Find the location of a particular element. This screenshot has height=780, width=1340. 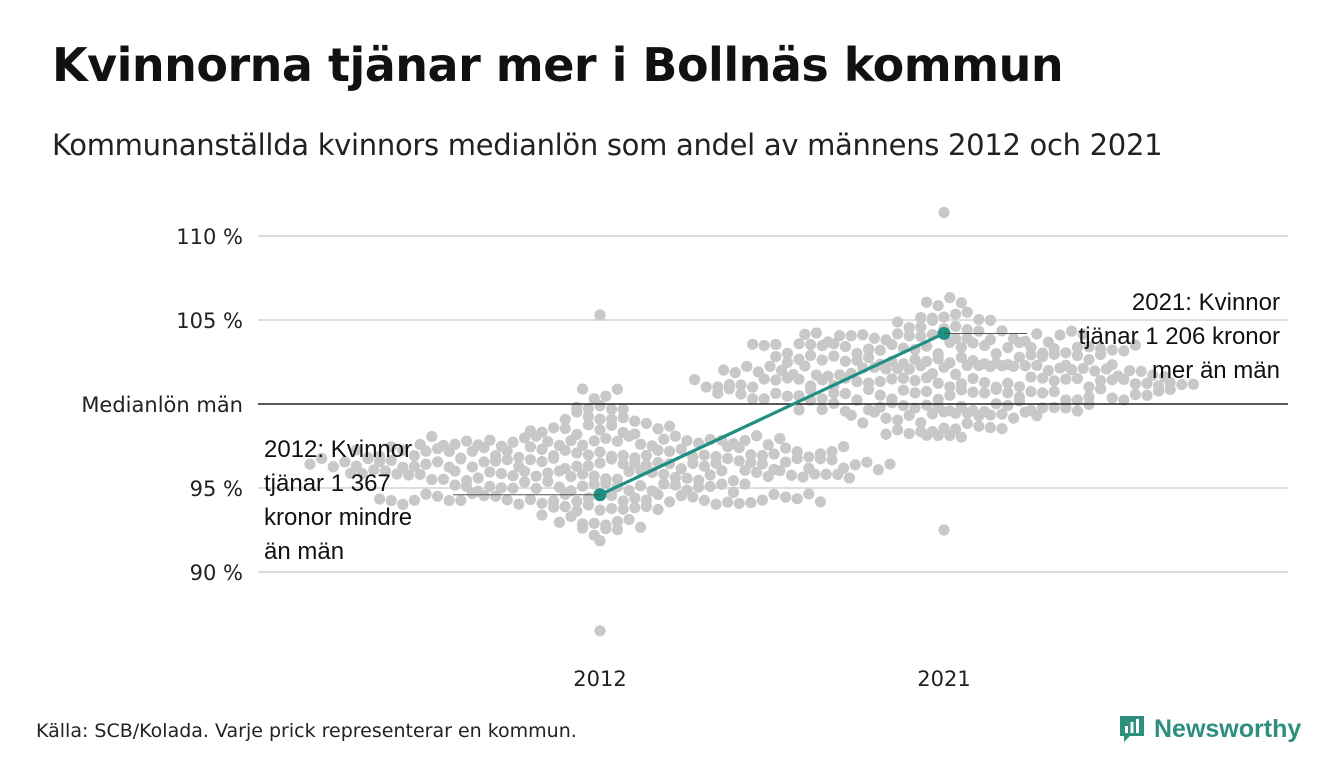

reference-line-group: Medianlön män is located at coordinates (684, 405).